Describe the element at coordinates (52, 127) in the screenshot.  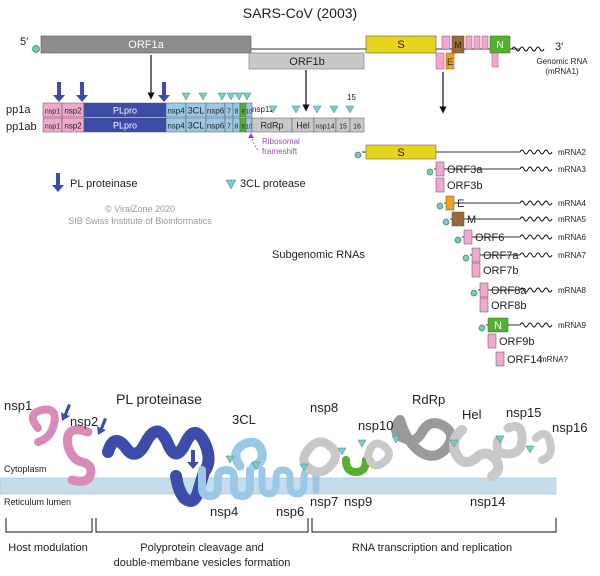
I see `pp1ab-segment-label: nsp1` at that location.